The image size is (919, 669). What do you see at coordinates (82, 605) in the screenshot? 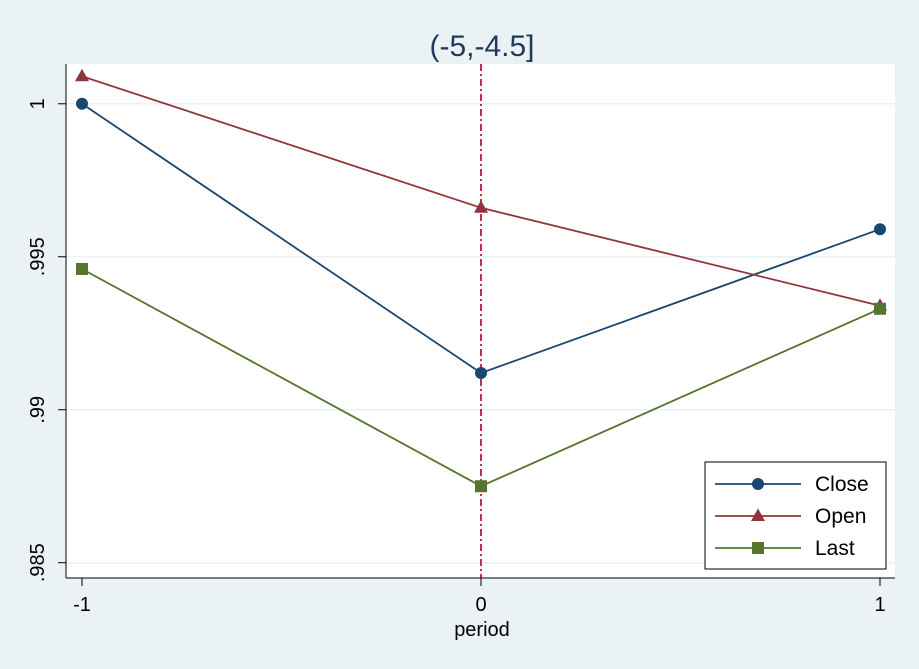
I see `x-tick-label: -1` at bounding box center [82, 605].